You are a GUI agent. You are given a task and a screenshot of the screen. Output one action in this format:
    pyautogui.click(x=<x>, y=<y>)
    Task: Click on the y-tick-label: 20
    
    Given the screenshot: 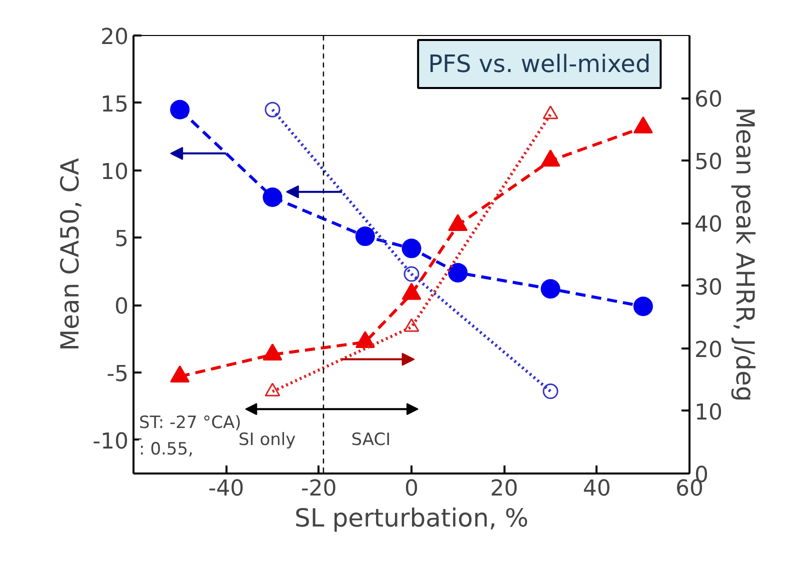 What is the action you would take?
    pyautogui.click(x=114, y=37)
    